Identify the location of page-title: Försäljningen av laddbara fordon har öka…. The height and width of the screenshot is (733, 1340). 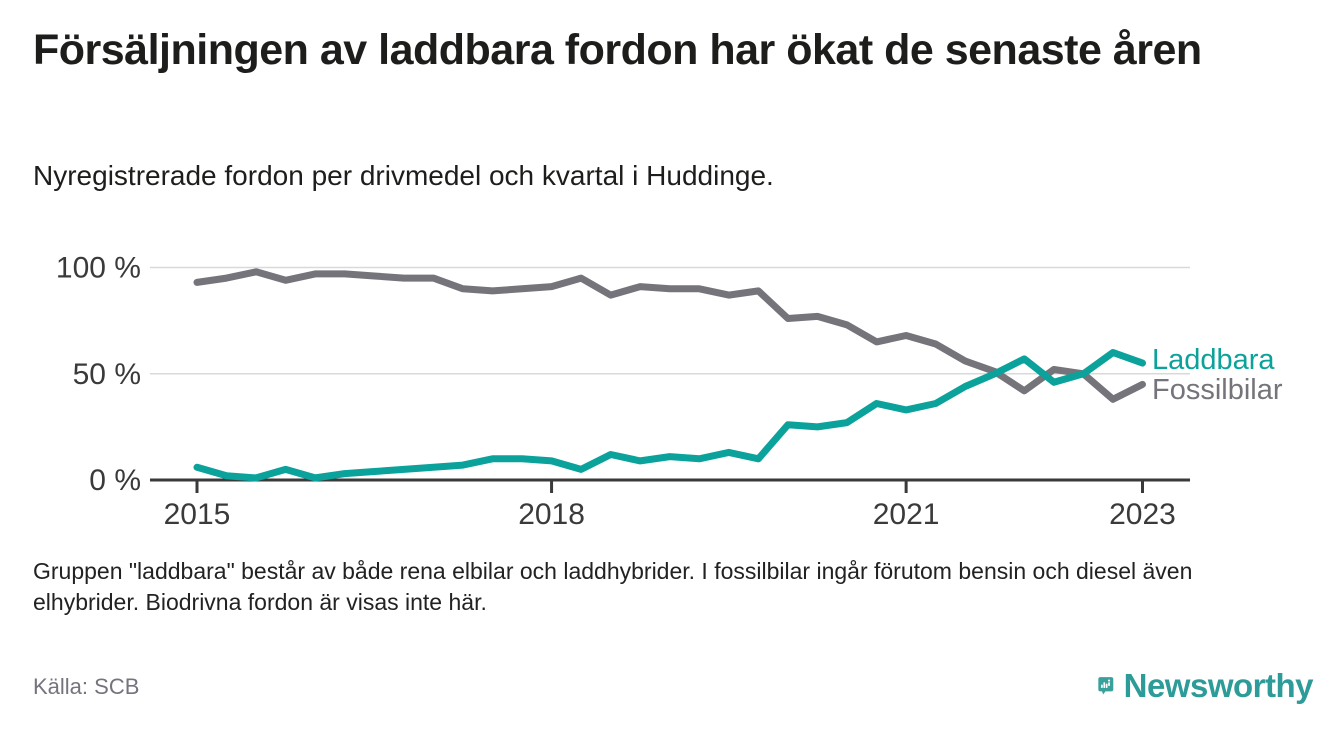
(617, 50).